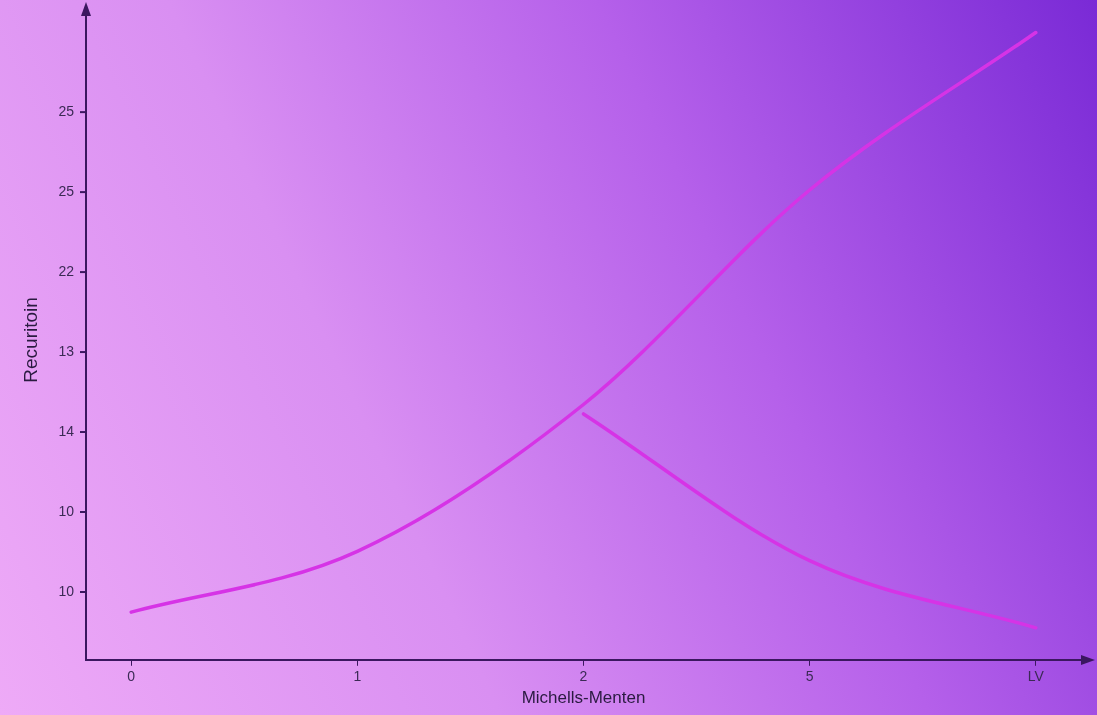 Image resolution: width=1097 pixels, height=715 pixels. I want to click on x-tick-label: 2, so click(583, 676).